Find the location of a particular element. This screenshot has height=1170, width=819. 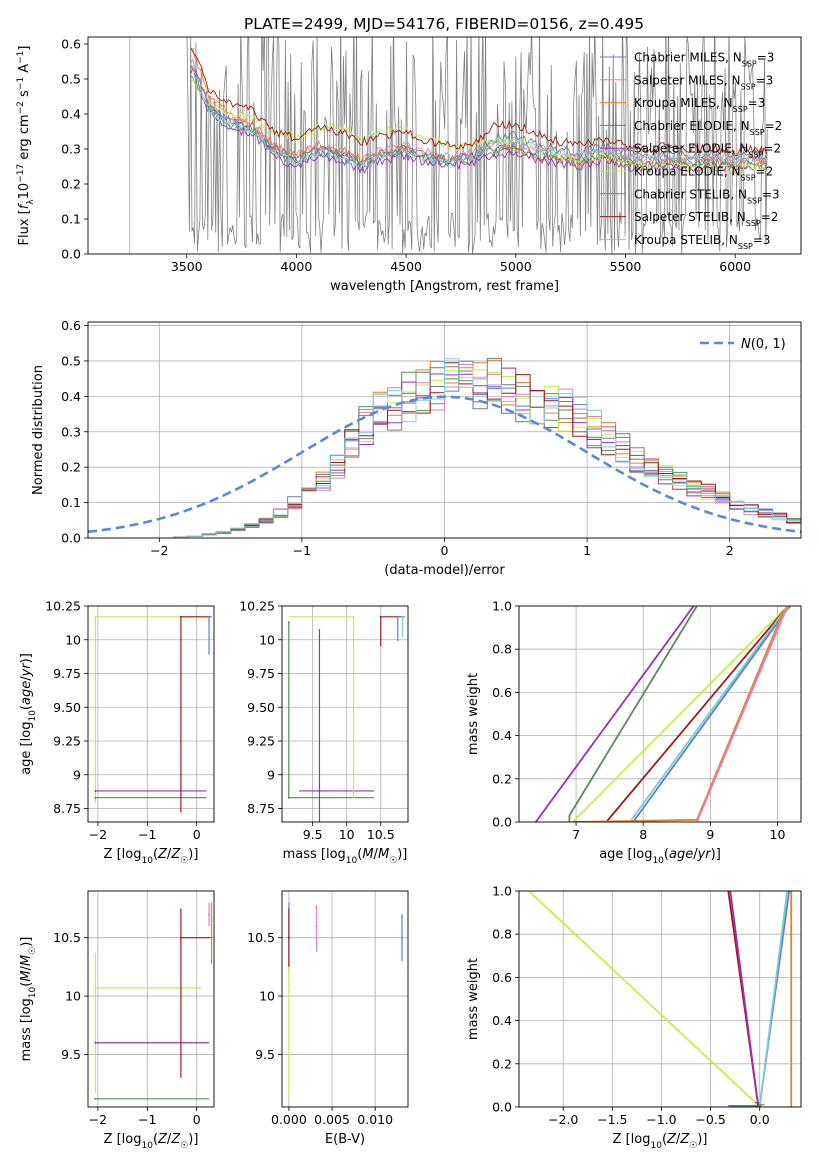

y-tick-label: 9 is located at coordinates (271, 774).